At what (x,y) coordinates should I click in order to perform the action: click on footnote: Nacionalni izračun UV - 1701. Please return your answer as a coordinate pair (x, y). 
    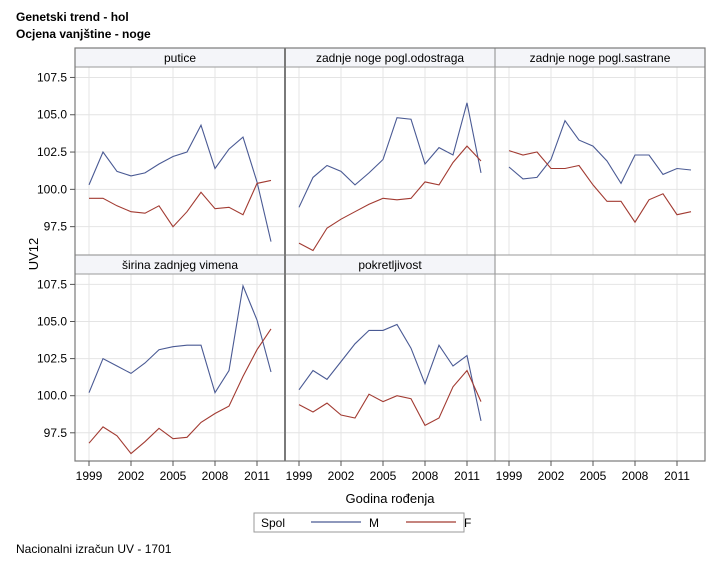
    Looking at the image, I should click on (94, 549).